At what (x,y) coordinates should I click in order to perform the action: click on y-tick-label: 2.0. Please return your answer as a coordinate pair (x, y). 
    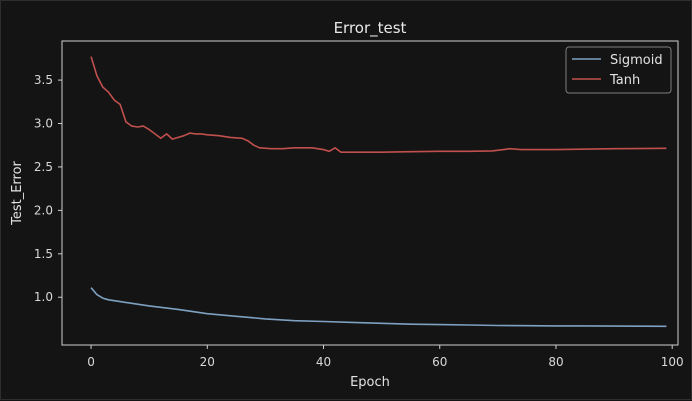
    Looking at the image, I should click on (43, 210).